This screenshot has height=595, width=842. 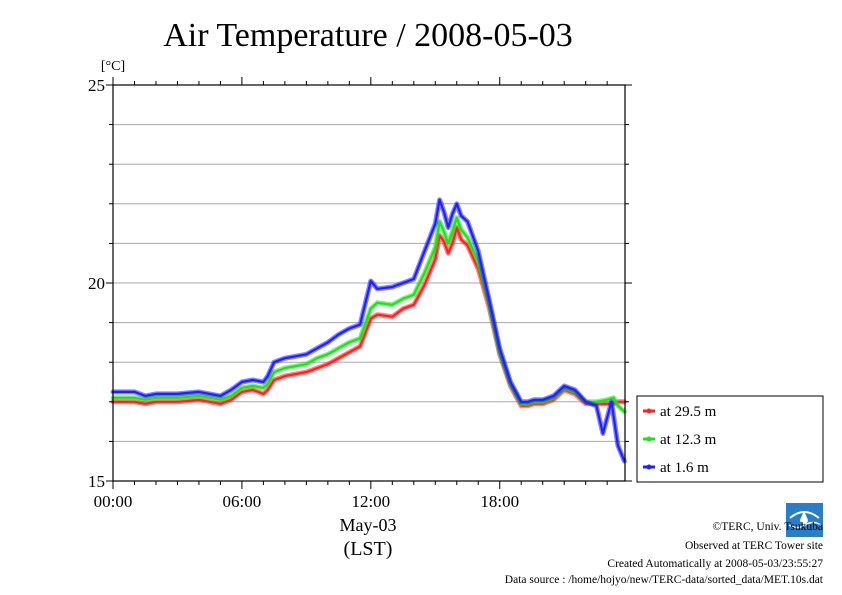 I want to click on legend-label: at 1.6 m, so click(x=684, y=468).